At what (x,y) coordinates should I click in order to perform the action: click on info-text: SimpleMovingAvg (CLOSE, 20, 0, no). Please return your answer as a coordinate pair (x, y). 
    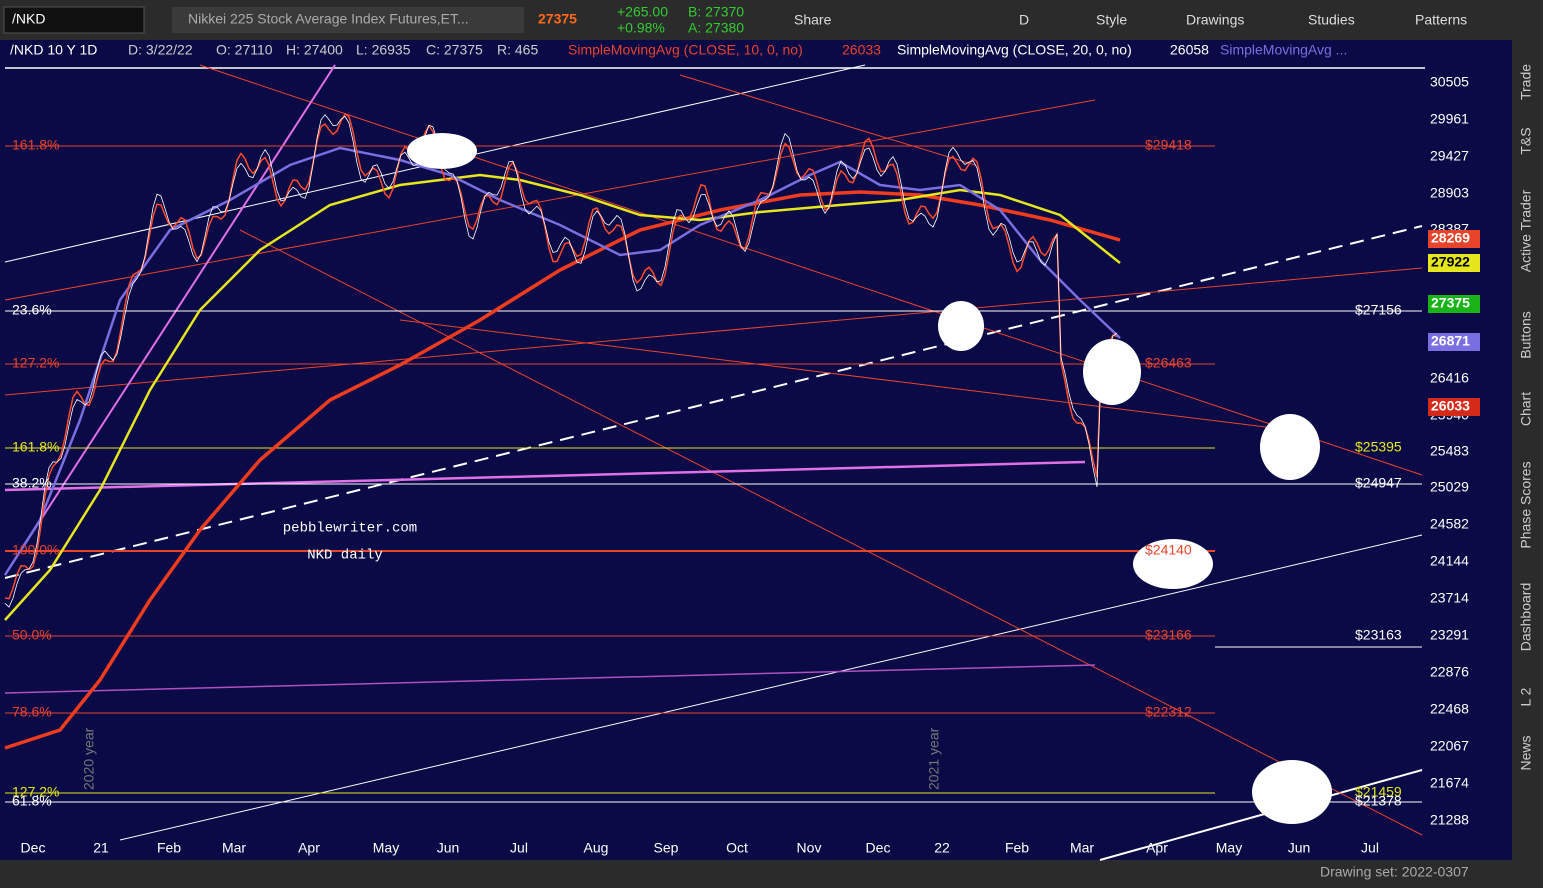
    Looking at the image, I should click on (1014, 50).